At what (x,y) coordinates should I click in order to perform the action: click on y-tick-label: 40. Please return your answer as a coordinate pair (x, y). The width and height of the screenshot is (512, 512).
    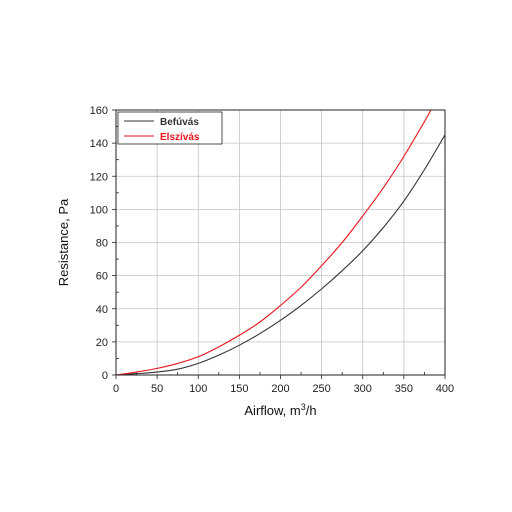
    Looking at the image, I should click on (102, 310).